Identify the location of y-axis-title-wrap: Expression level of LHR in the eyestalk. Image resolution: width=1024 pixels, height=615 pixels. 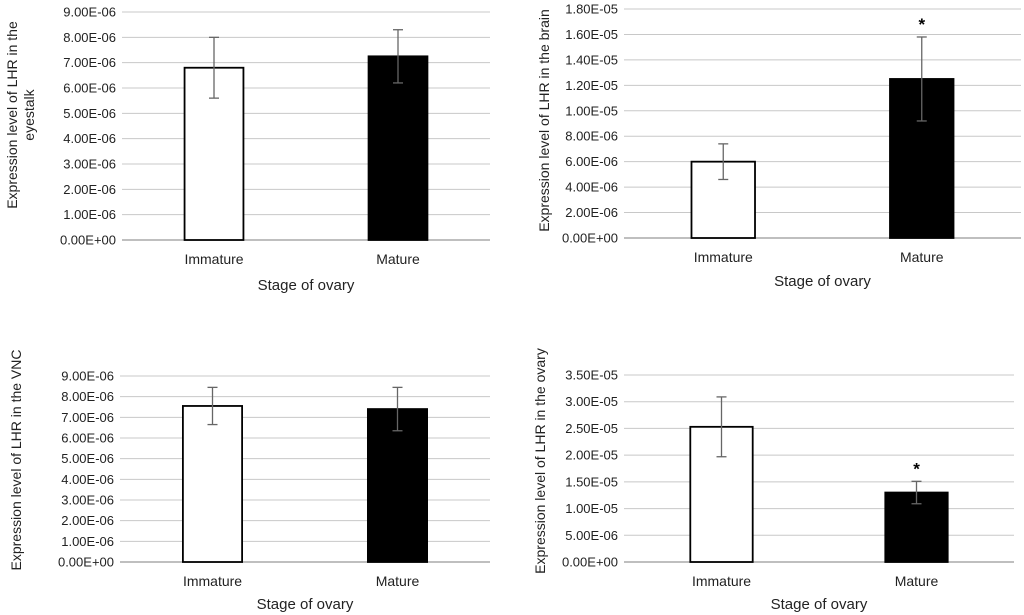
(24, 122).